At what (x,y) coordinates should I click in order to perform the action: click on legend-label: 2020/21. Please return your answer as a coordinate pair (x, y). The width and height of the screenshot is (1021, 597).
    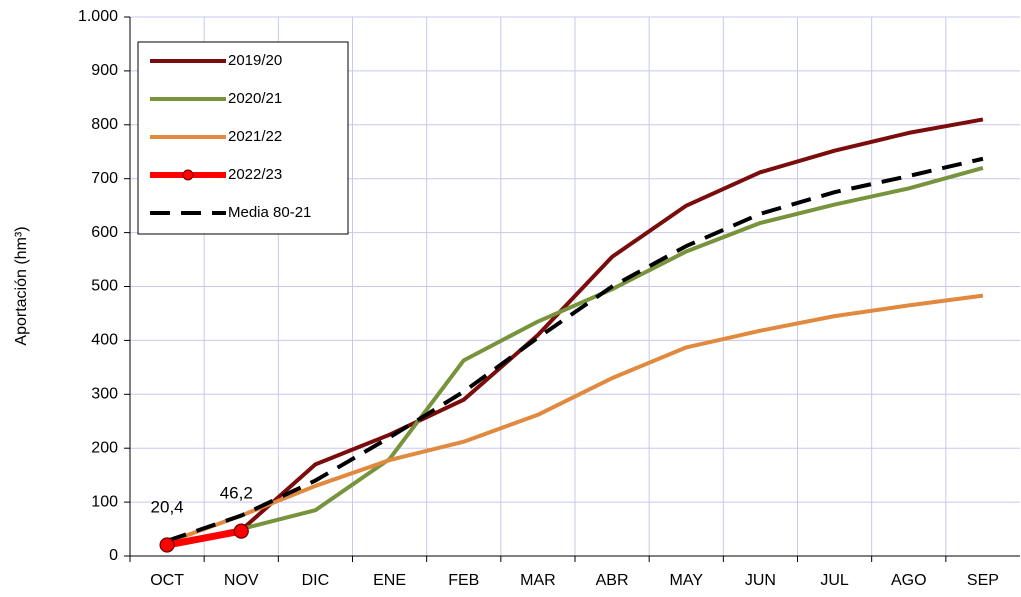
    Looking at the image, I should click on (255, 98).